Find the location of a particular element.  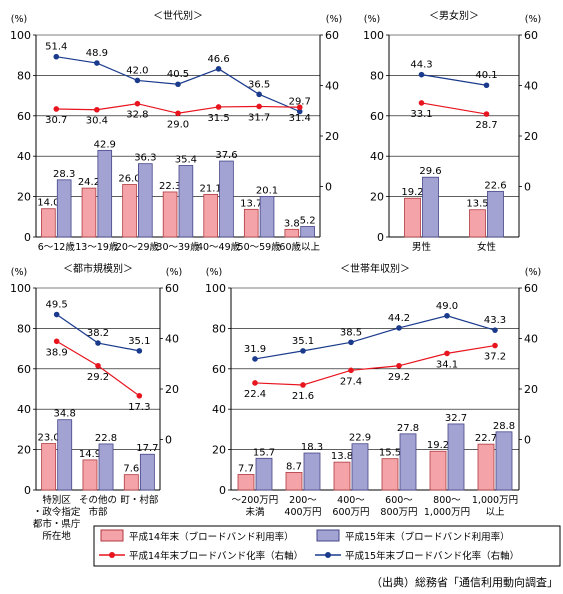

line-line14-label: 38.9 is located at coordinates (57, 352).